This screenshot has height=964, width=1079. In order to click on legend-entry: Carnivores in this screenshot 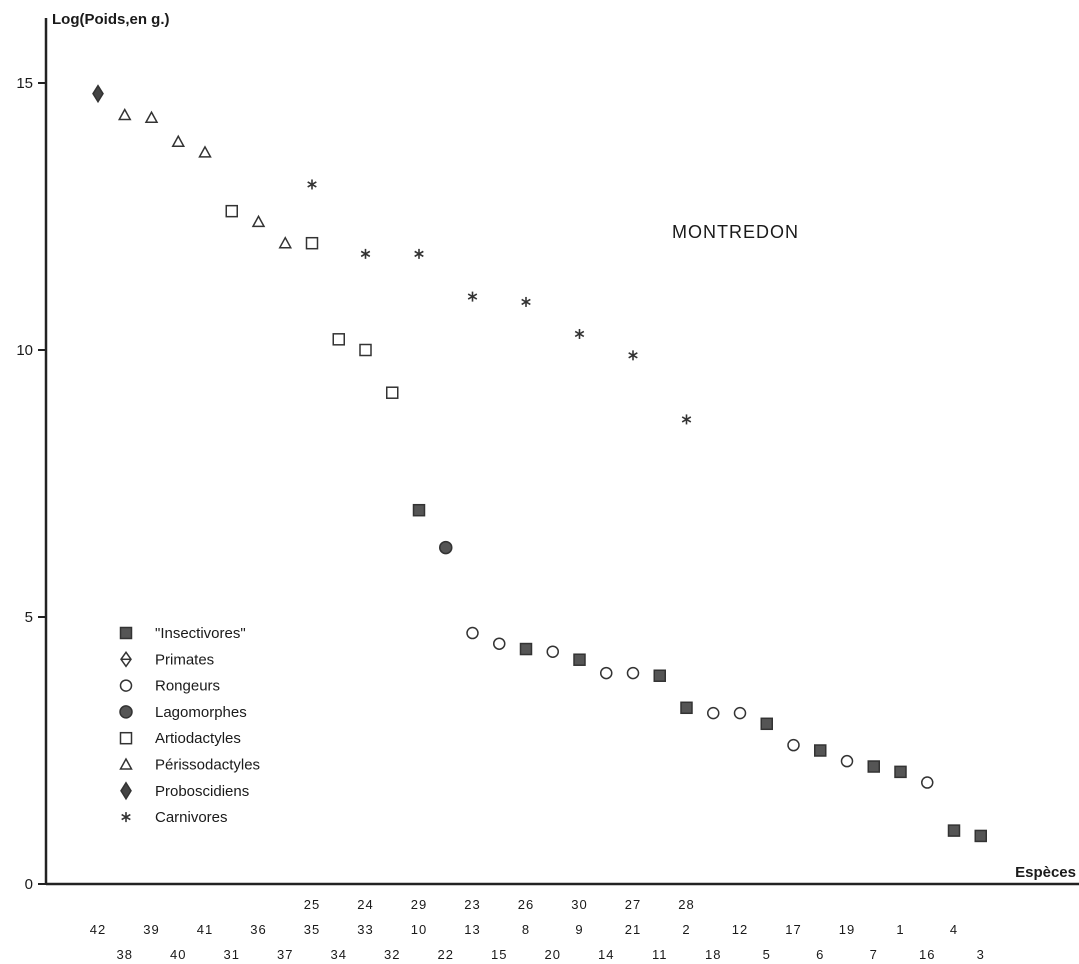, I will do `click(191, 817)`.